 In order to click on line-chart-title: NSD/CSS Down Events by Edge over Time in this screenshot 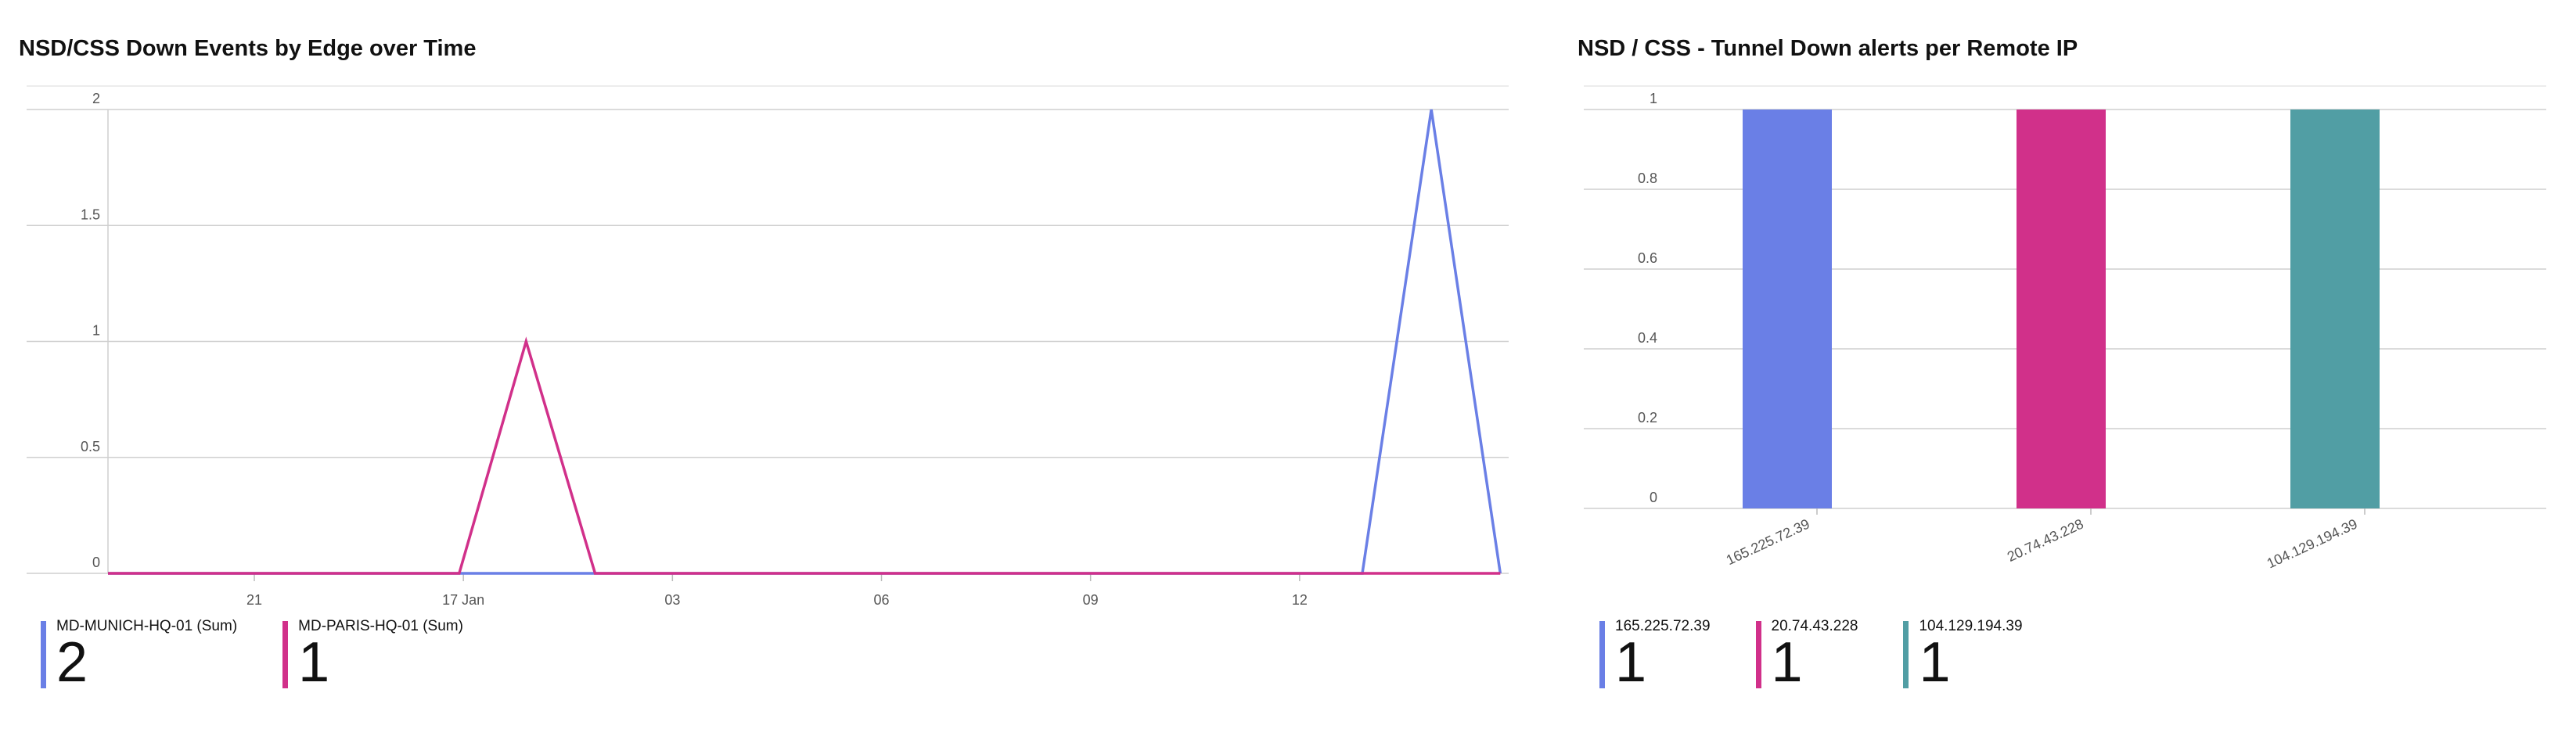, I will do `click(248, 48)`.